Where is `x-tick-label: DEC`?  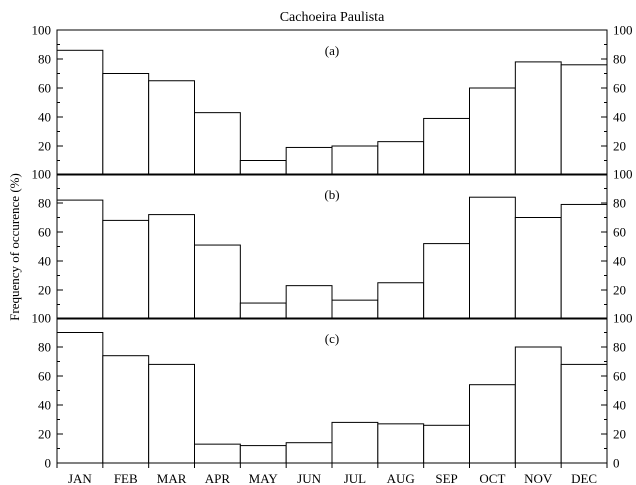 x-tick-label: DEC is located at coordinates (584, 478).